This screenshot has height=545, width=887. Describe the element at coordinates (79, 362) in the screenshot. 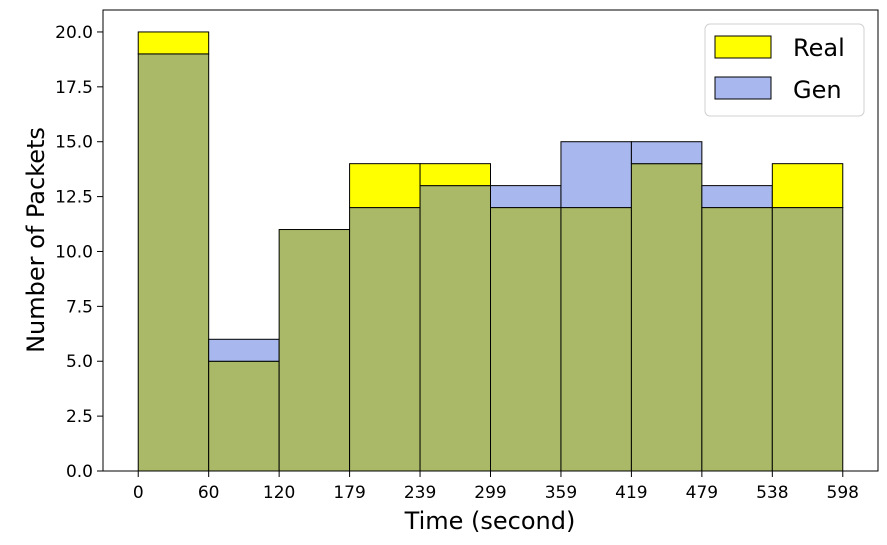

I see `y-tick-label: 5.0` at that location.